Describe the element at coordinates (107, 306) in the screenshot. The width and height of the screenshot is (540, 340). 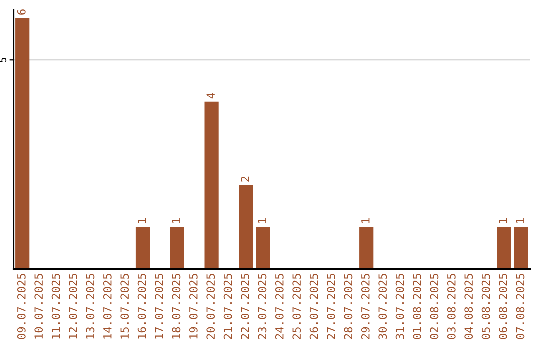
I see `x-tick-label: 14.07.2025` at that location.